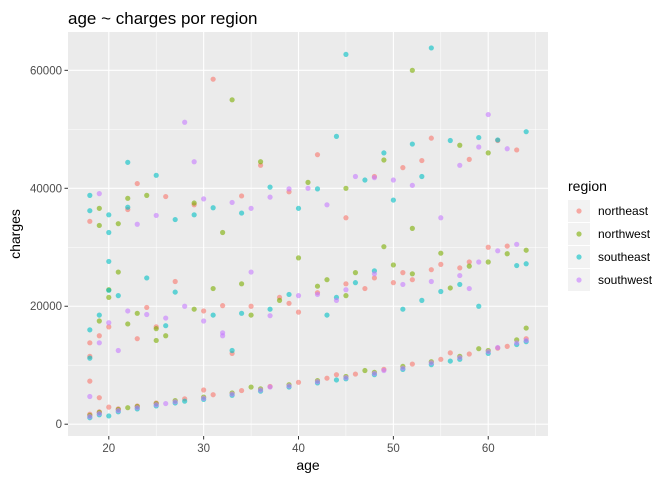 Image resolution: width=672 pixels, height=480 pixels. I want to click on x-tick-label: 30, so click(203, 449).